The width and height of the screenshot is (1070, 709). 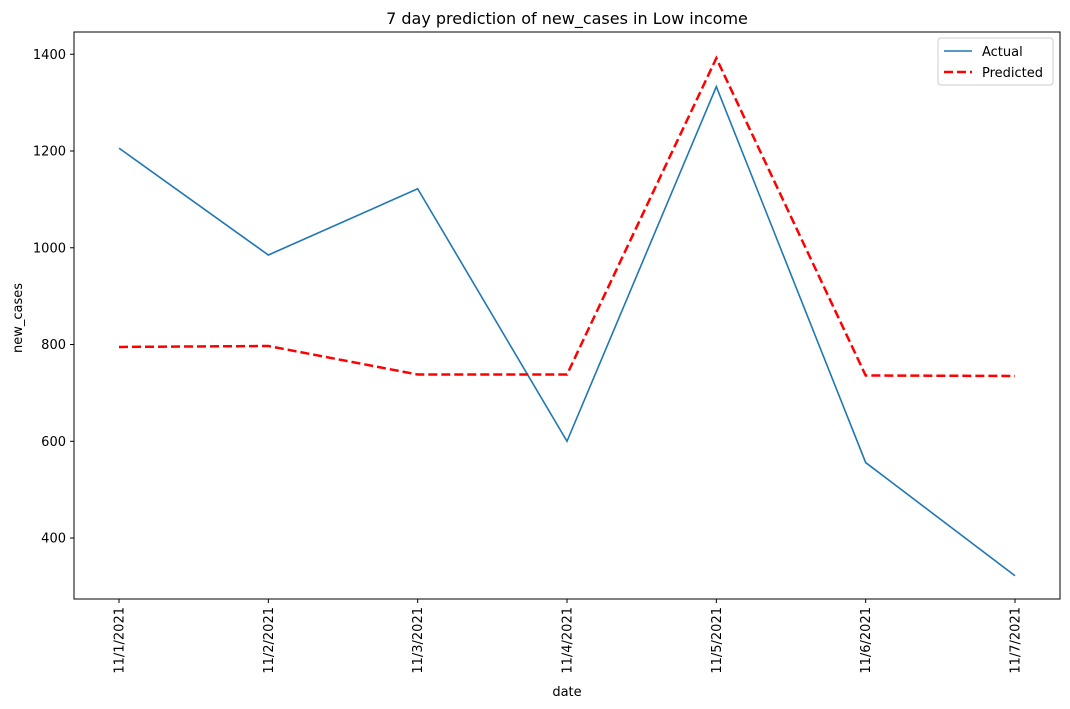 I want to click on x-tick-label: 11/4/2021, so click(x=568, y=640).